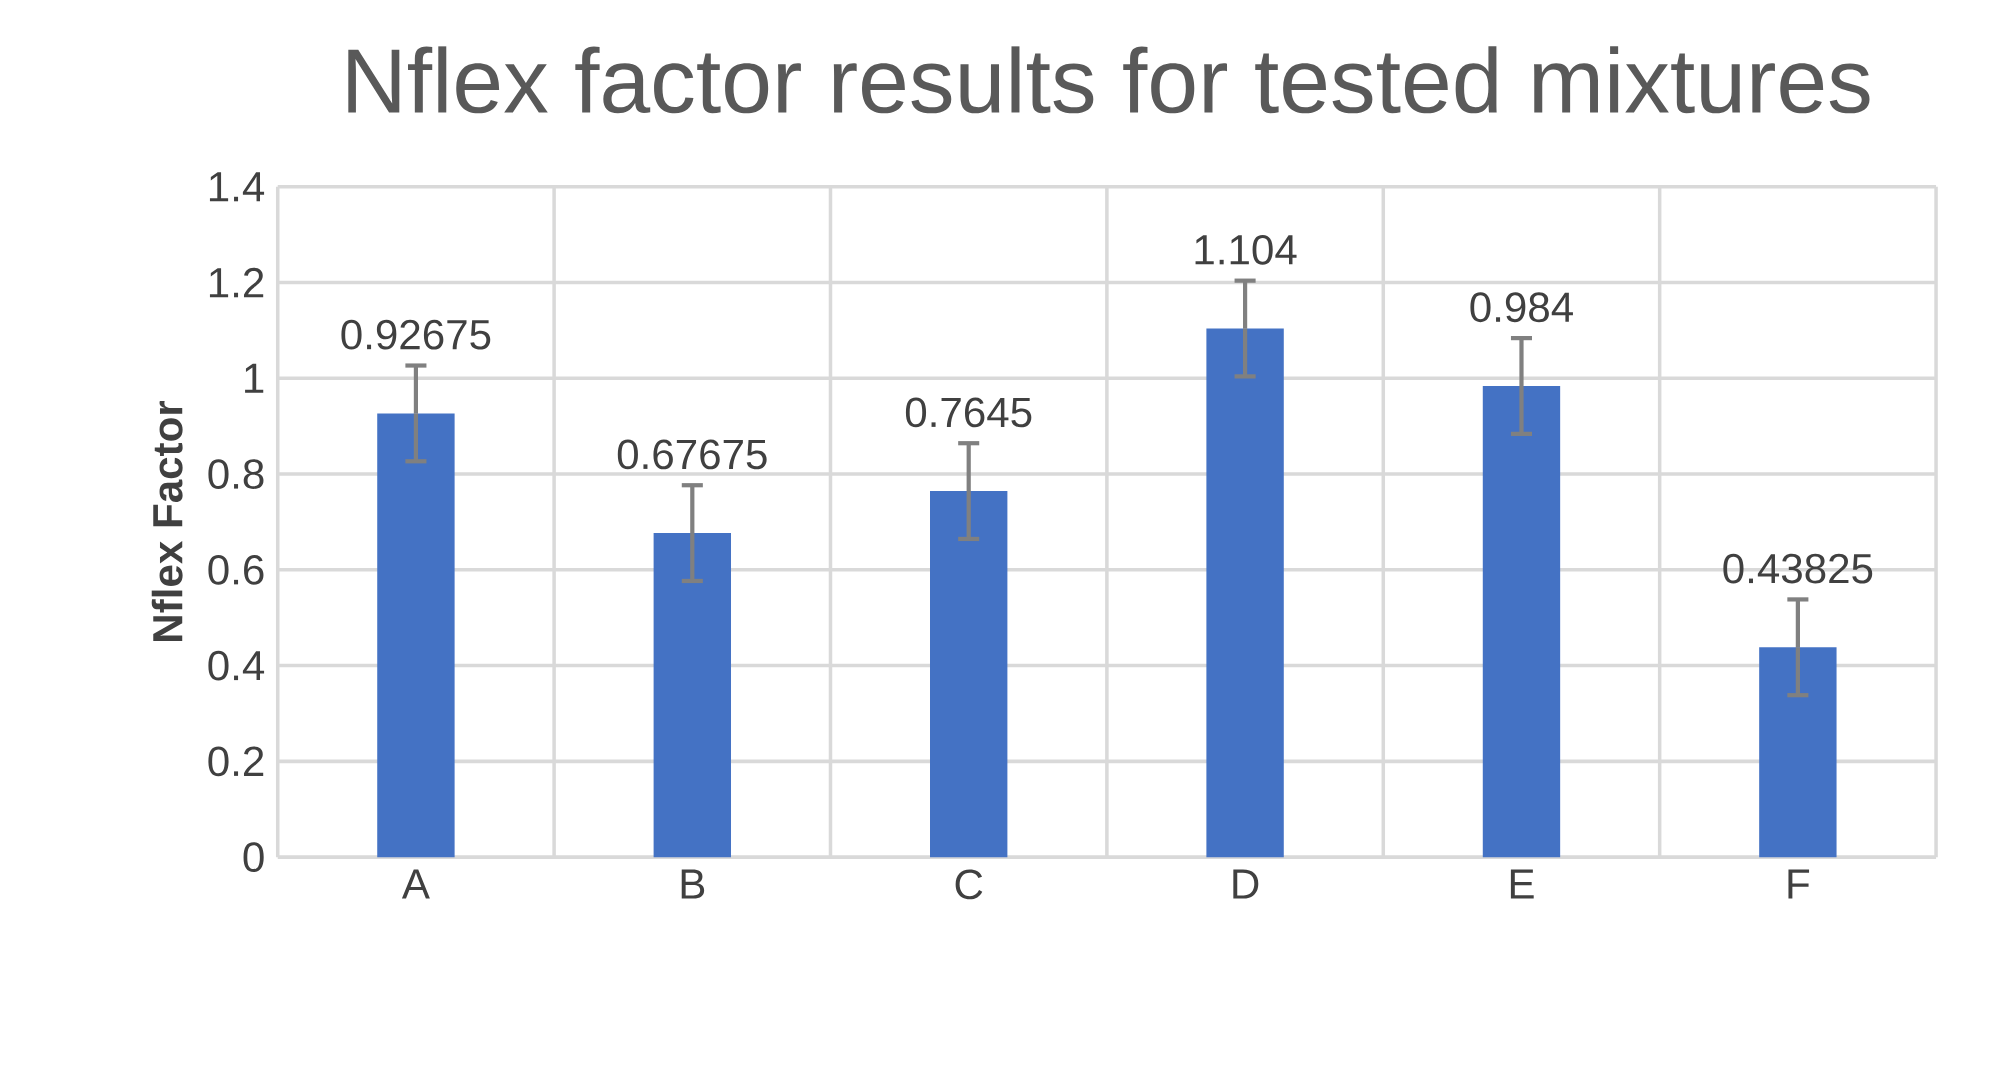 This screenshot has width=1998, height=1087. I want to click on y-tick-label: 0.8, so click(236, 474).